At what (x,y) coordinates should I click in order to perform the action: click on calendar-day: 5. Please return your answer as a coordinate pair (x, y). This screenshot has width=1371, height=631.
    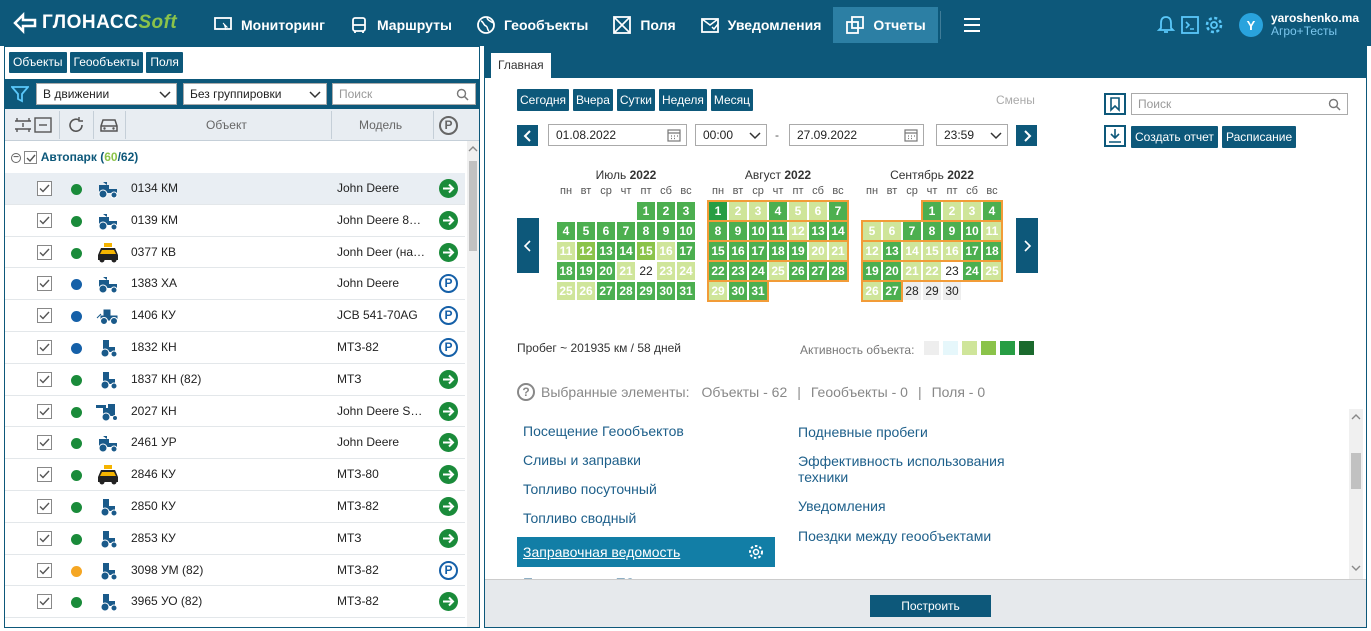
    Looking at the image, I should click on (798, 211).